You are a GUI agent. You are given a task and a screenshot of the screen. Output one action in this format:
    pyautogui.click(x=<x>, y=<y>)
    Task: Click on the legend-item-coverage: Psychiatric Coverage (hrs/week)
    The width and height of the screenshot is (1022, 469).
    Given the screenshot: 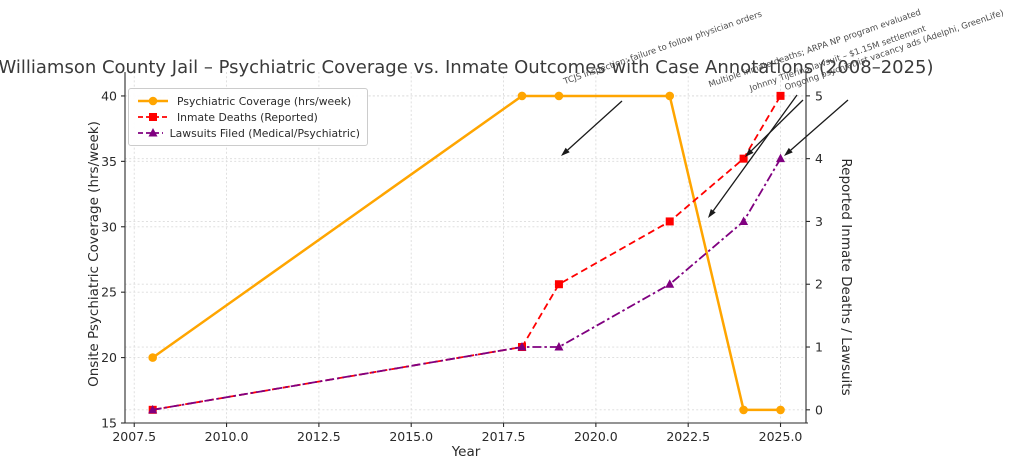 What is the action you would take?
    pyautogui.click(x=248, y=101)
    